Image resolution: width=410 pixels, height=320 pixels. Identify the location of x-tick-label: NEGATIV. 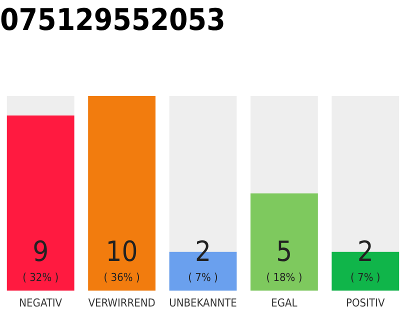
(40, 303).